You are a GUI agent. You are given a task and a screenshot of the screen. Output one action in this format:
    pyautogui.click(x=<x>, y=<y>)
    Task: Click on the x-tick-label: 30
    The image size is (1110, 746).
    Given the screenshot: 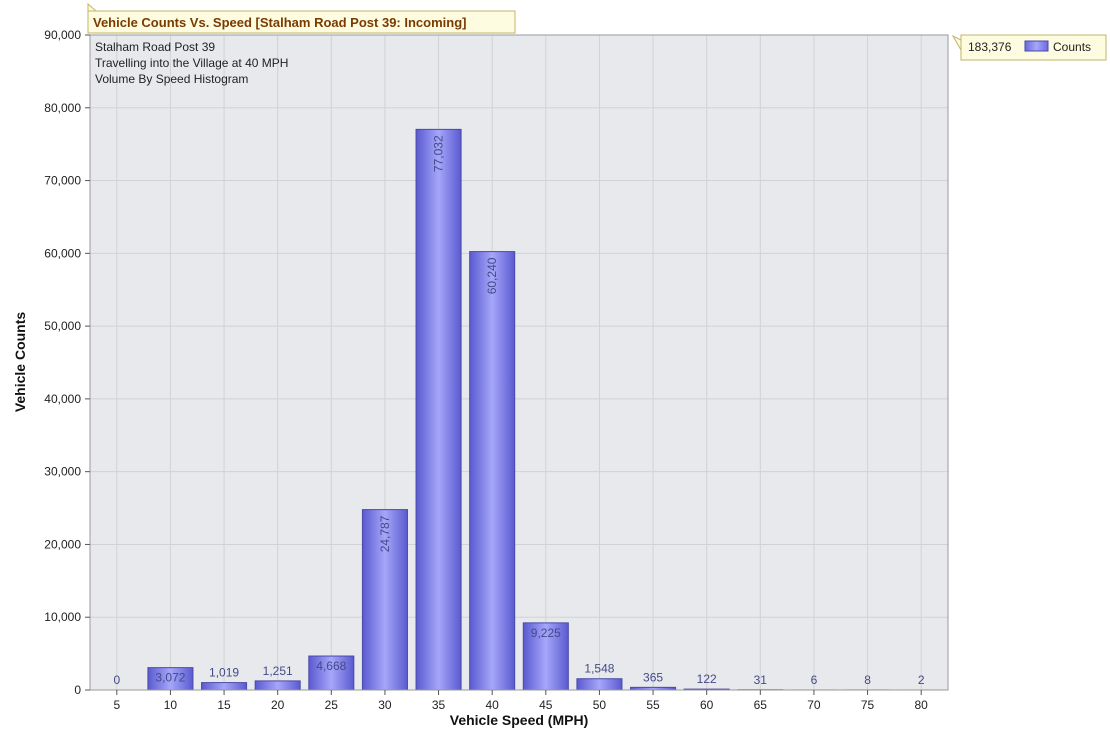 What is the action you would take?
    pyautogui.click(x=385, y=705)
    